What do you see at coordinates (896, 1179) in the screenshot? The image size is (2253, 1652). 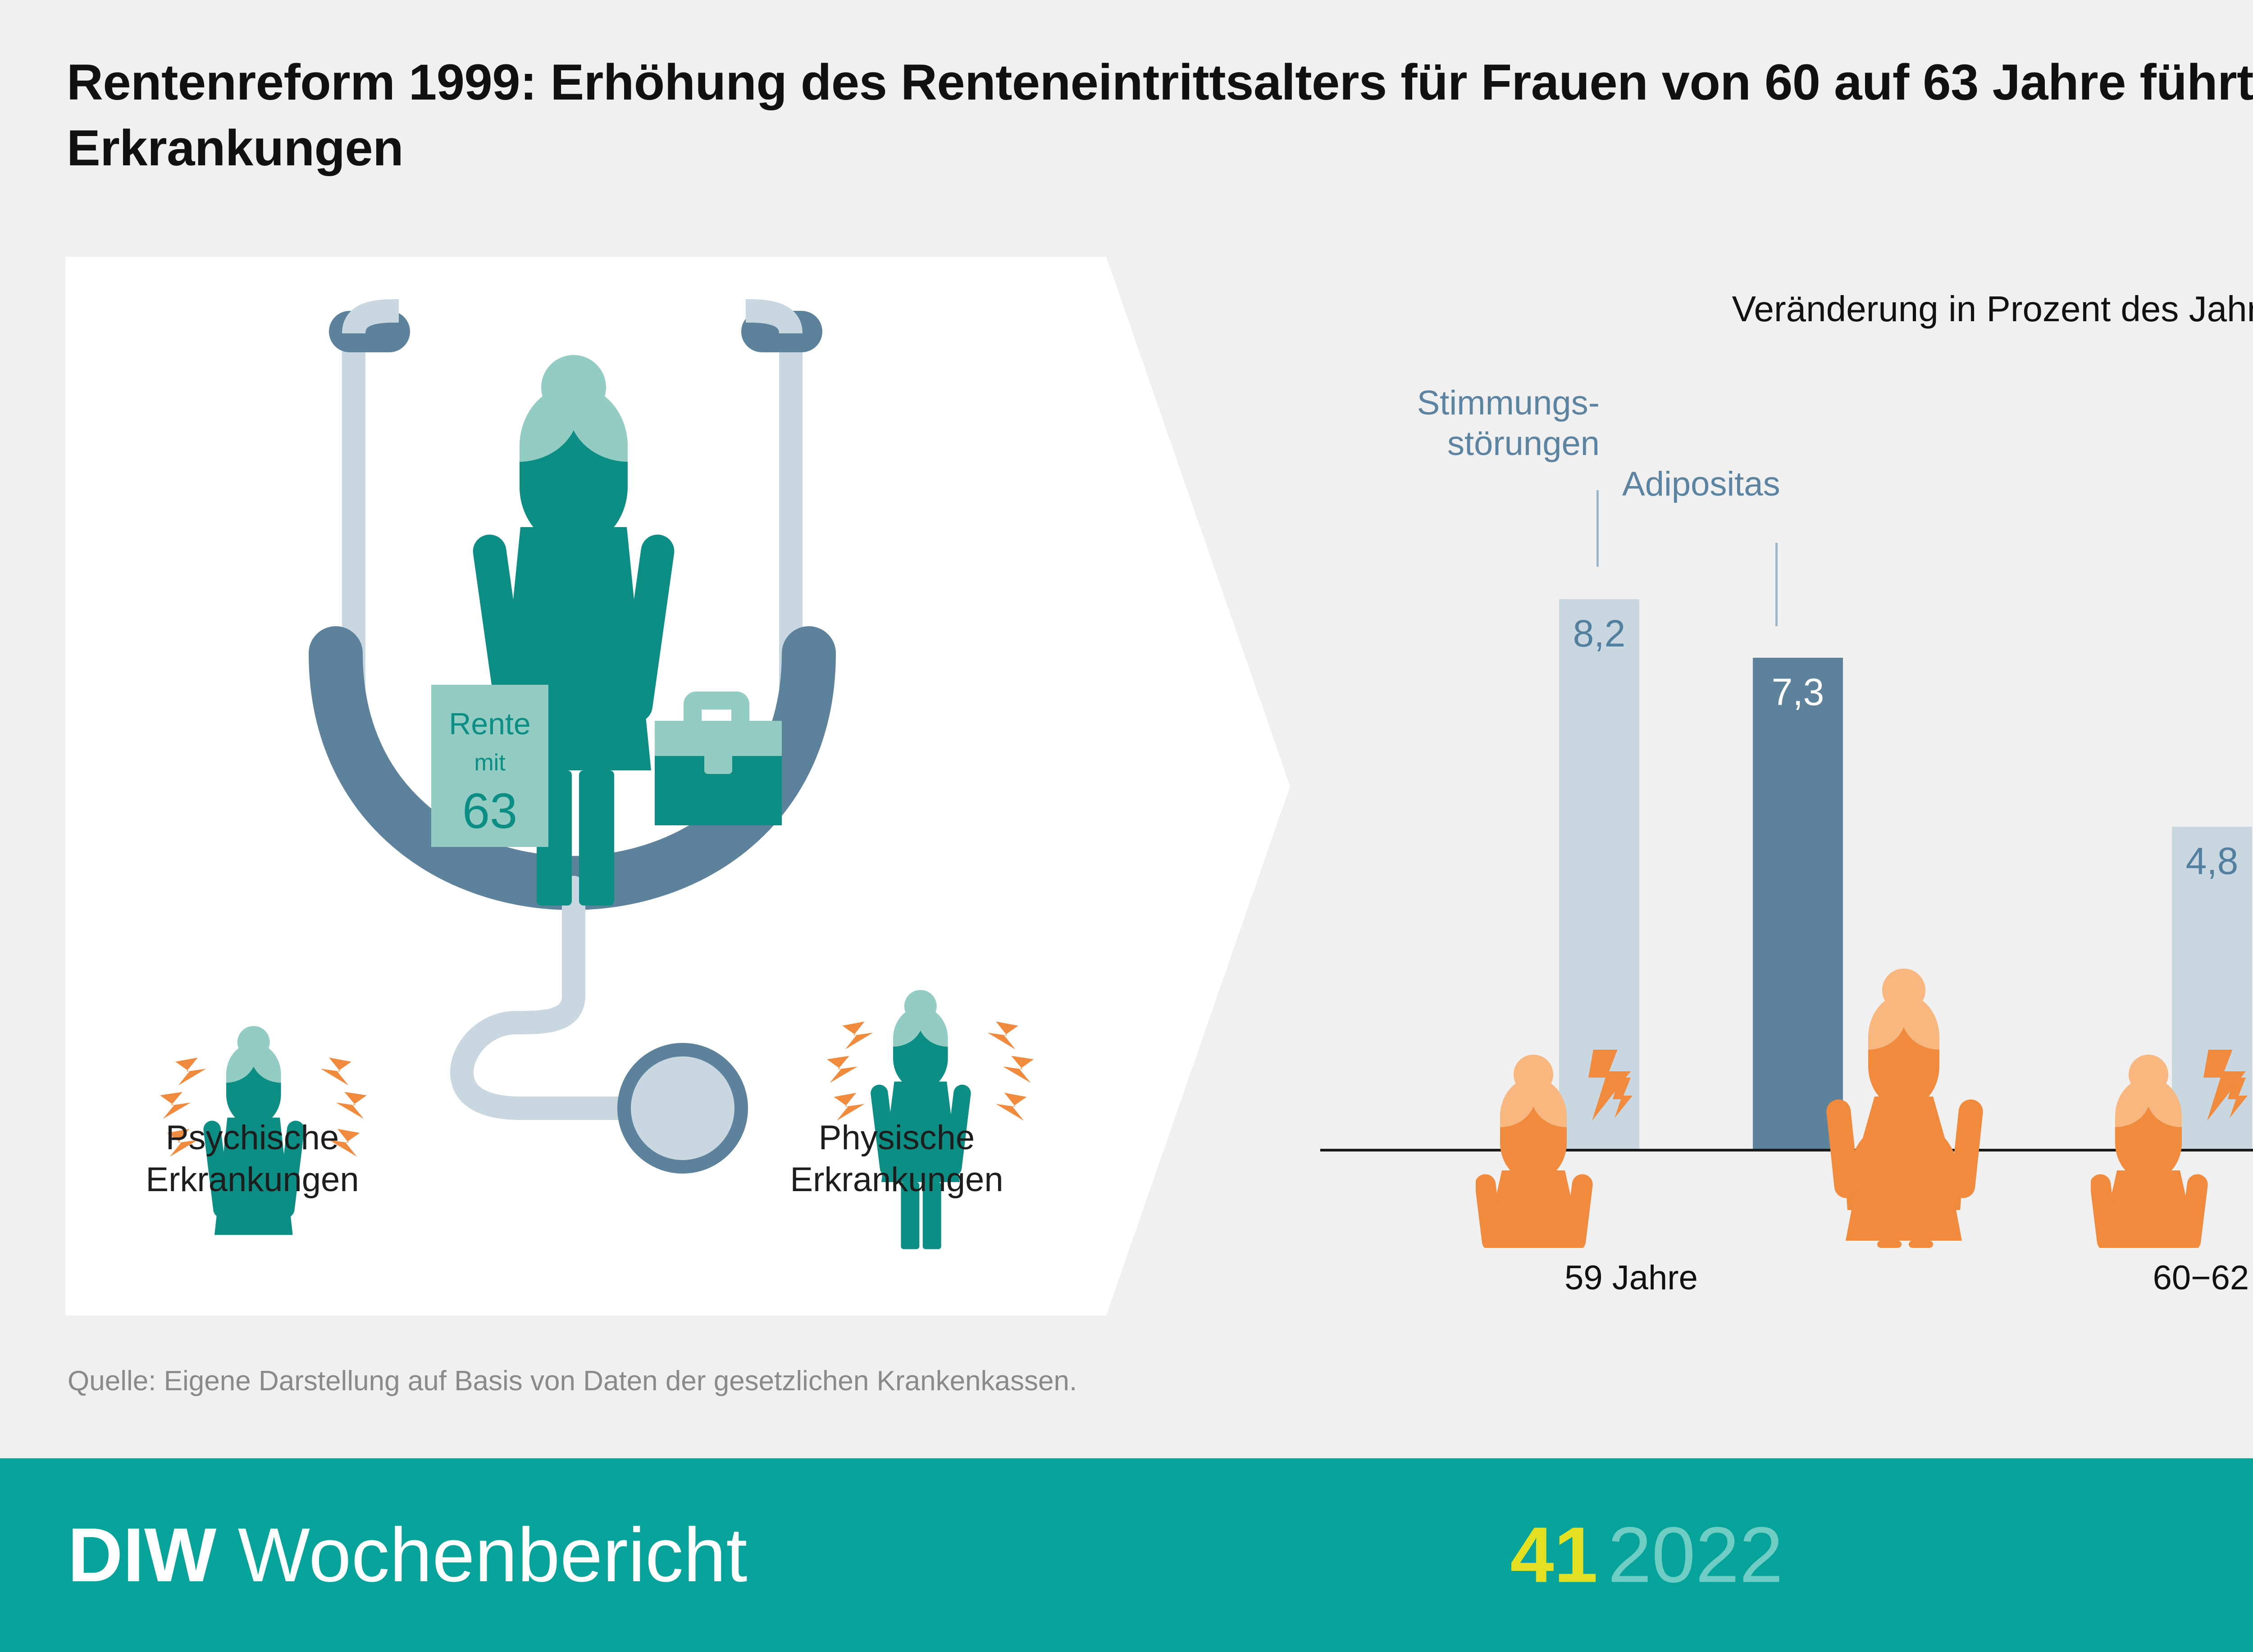 I see `illustration-label-physisch-line2: Erkrankungen` at bounding box center [896, 1179].